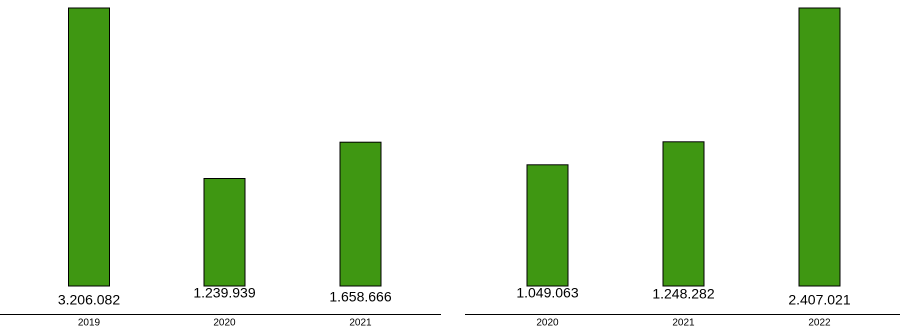  I want to click on data-label: 2.407.021, so click(819, 300).